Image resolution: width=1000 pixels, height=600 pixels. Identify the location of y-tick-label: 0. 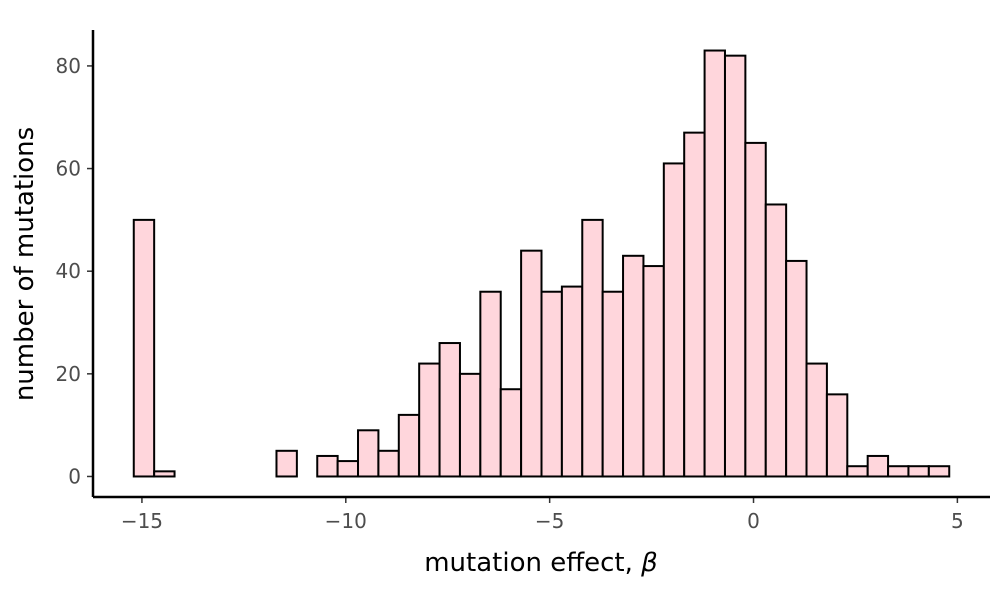
(74, 476).